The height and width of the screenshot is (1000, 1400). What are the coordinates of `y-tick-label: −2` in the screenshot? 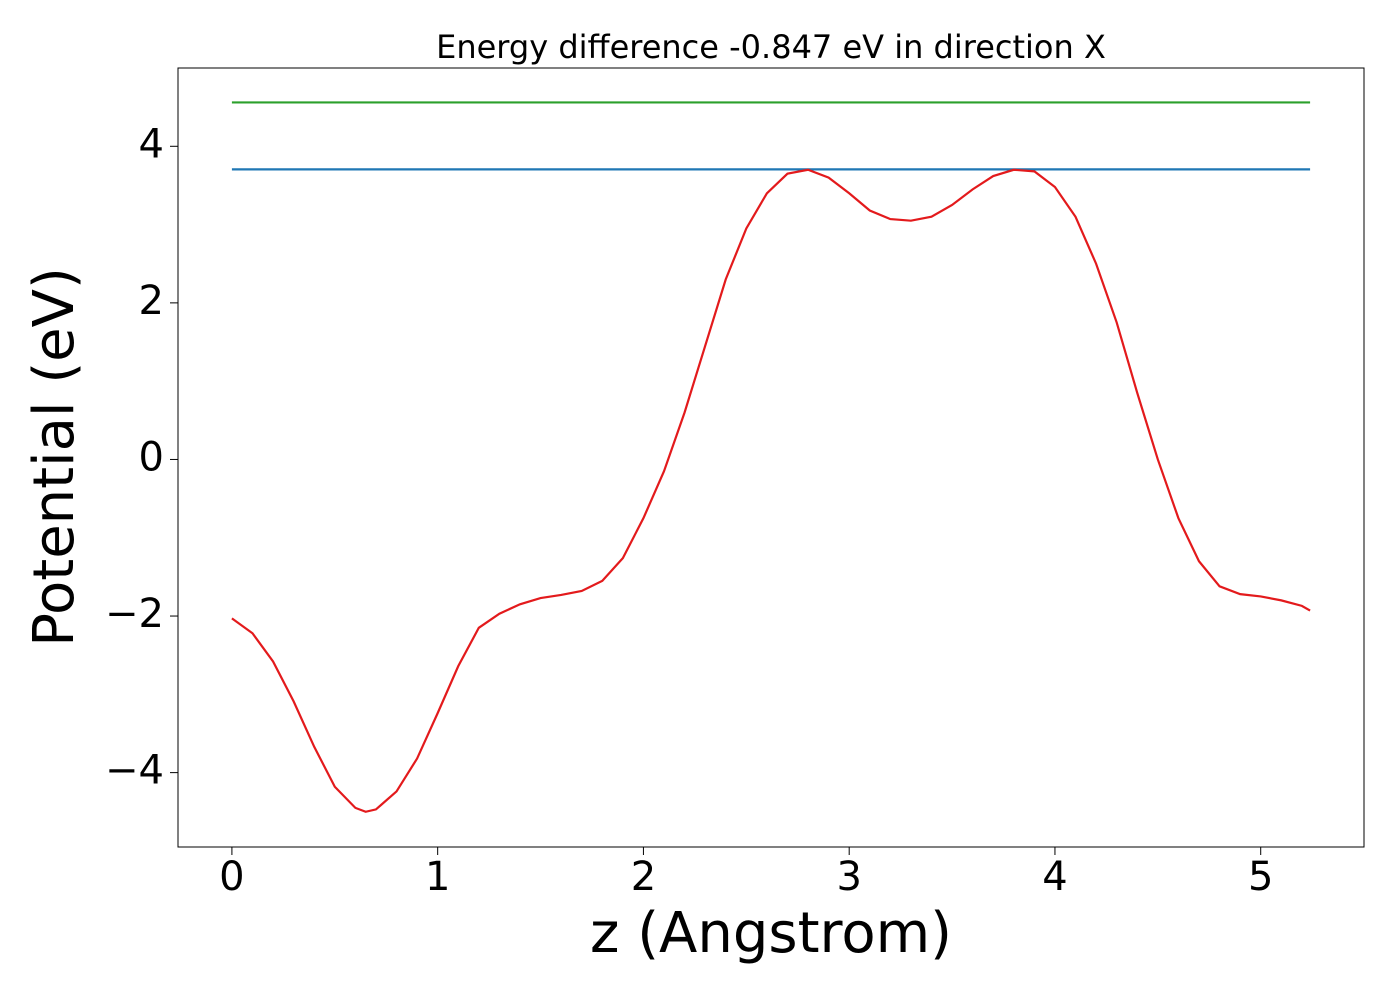 It's located at (134, 614).